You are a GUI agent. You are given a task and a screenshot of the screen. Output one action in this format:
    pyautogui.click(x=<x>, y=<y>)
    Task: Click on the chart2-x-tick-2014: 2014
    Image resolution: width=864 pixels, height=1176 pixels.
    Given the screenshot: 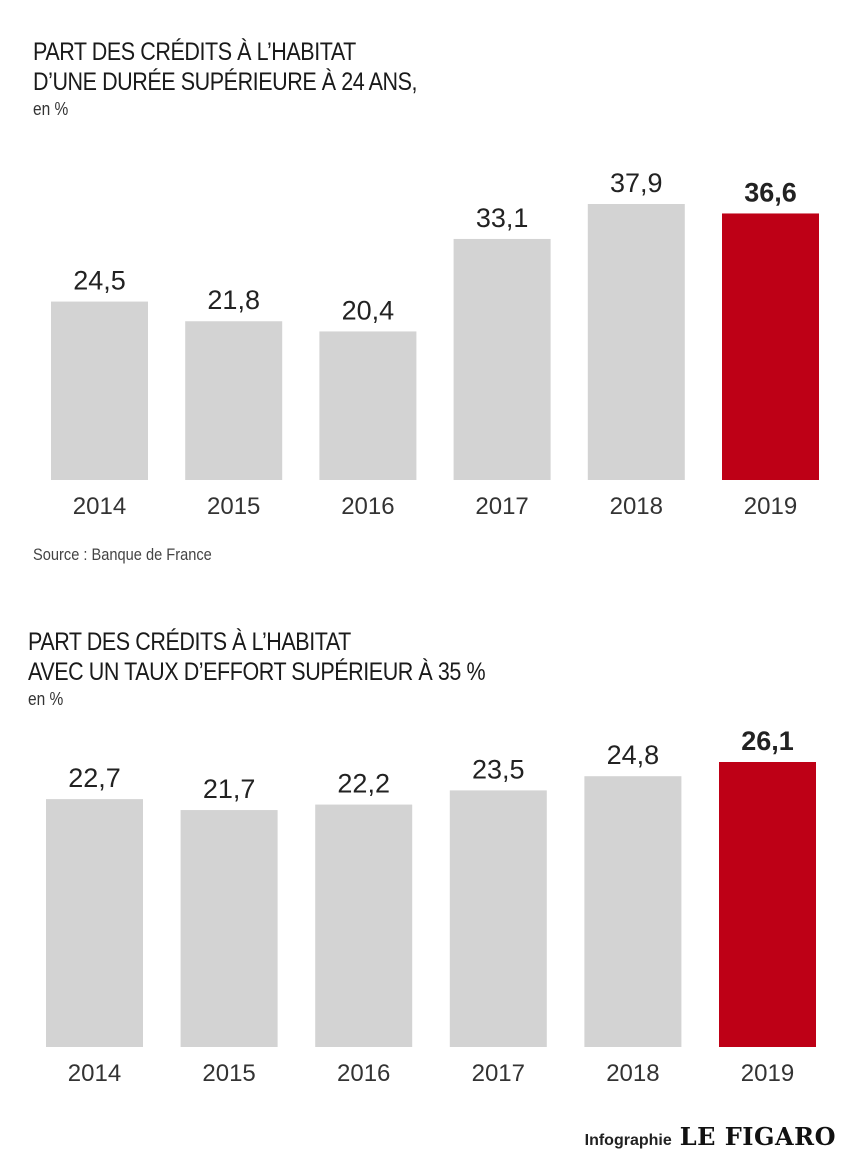 What is the action you would take?
    pyautogui.click(x=94, y=1073)
    